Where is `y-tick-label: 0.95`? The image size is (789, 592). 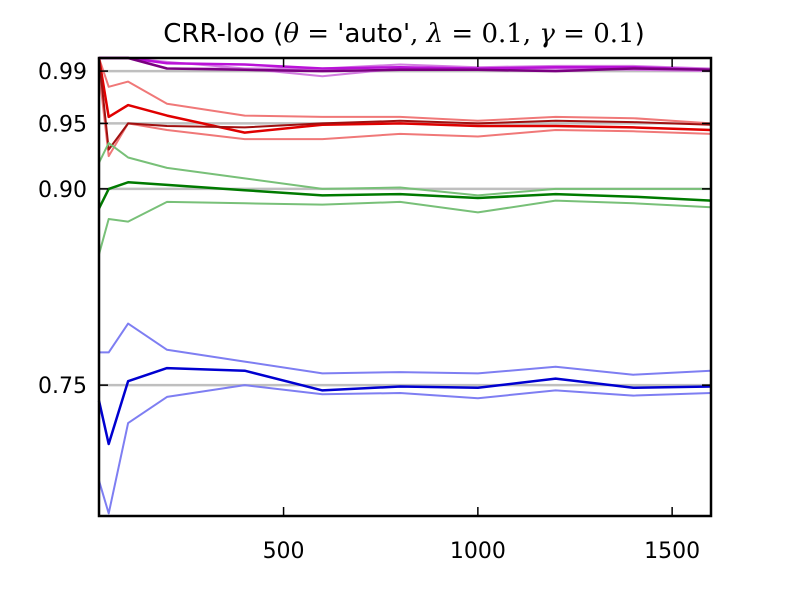 y-tick-label: 0.95 is located at coordinates (62, 124).